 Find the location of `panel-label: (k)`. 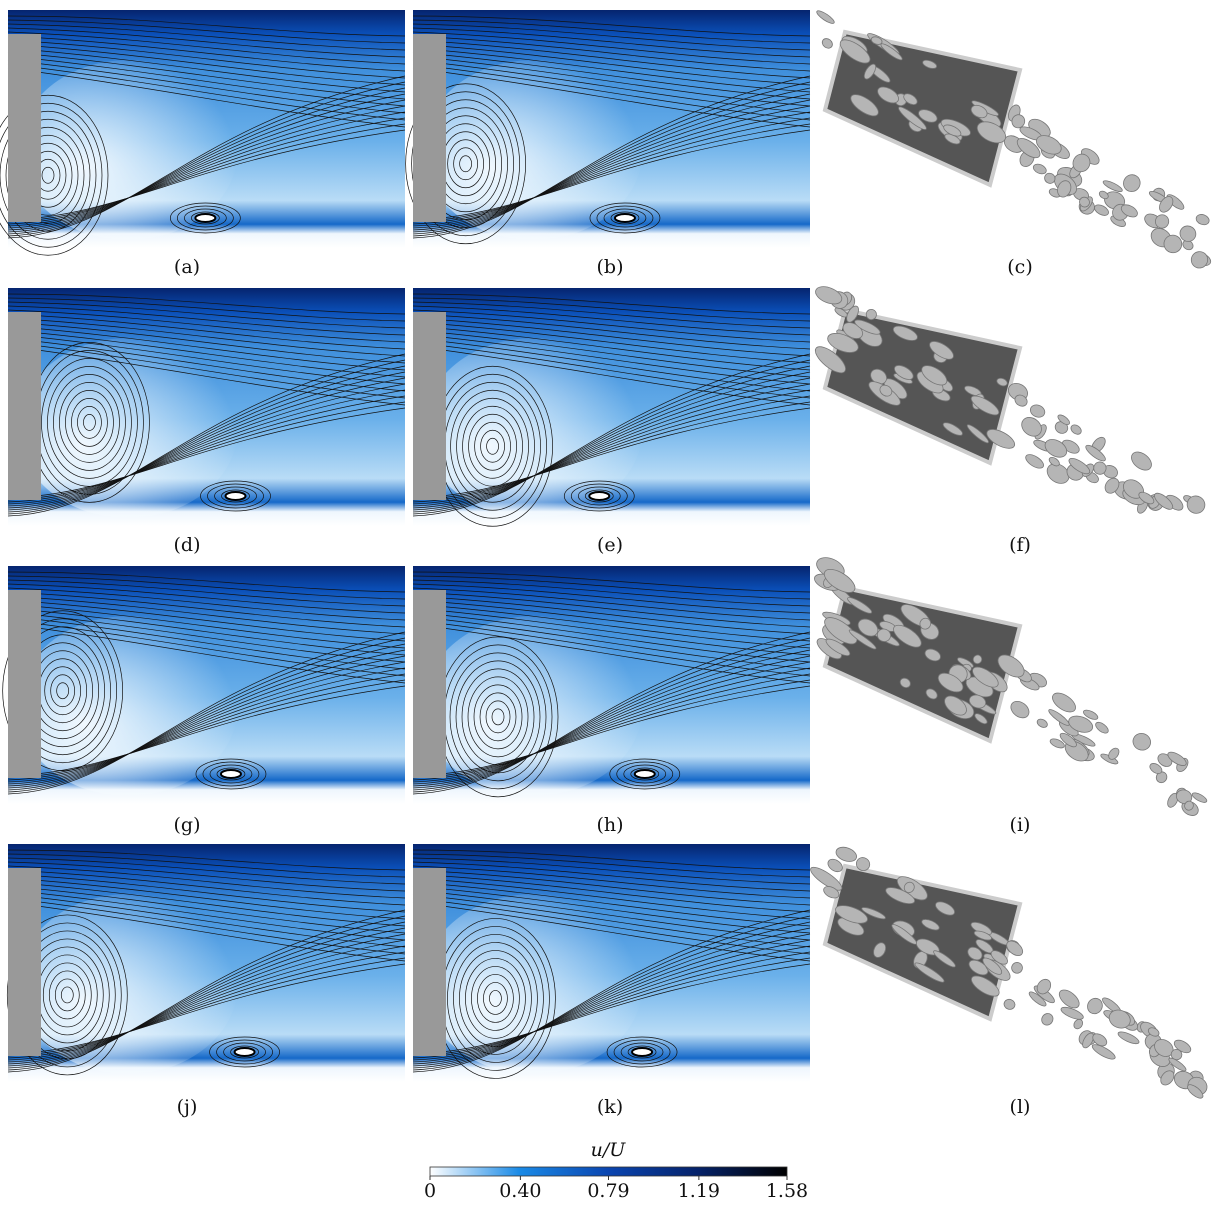

panel-label: (k) is located at coordinates (610, 1107).